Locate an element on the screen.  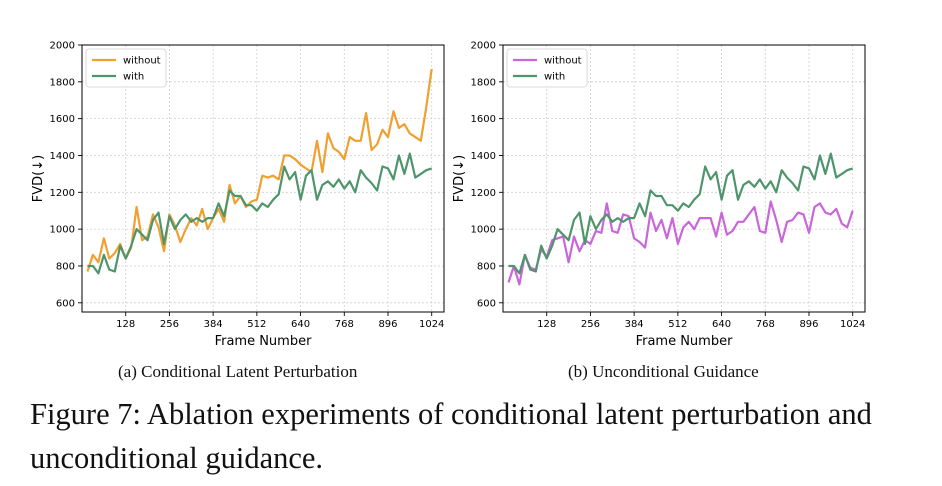
series-line-without is located at coordinates (680, 243).